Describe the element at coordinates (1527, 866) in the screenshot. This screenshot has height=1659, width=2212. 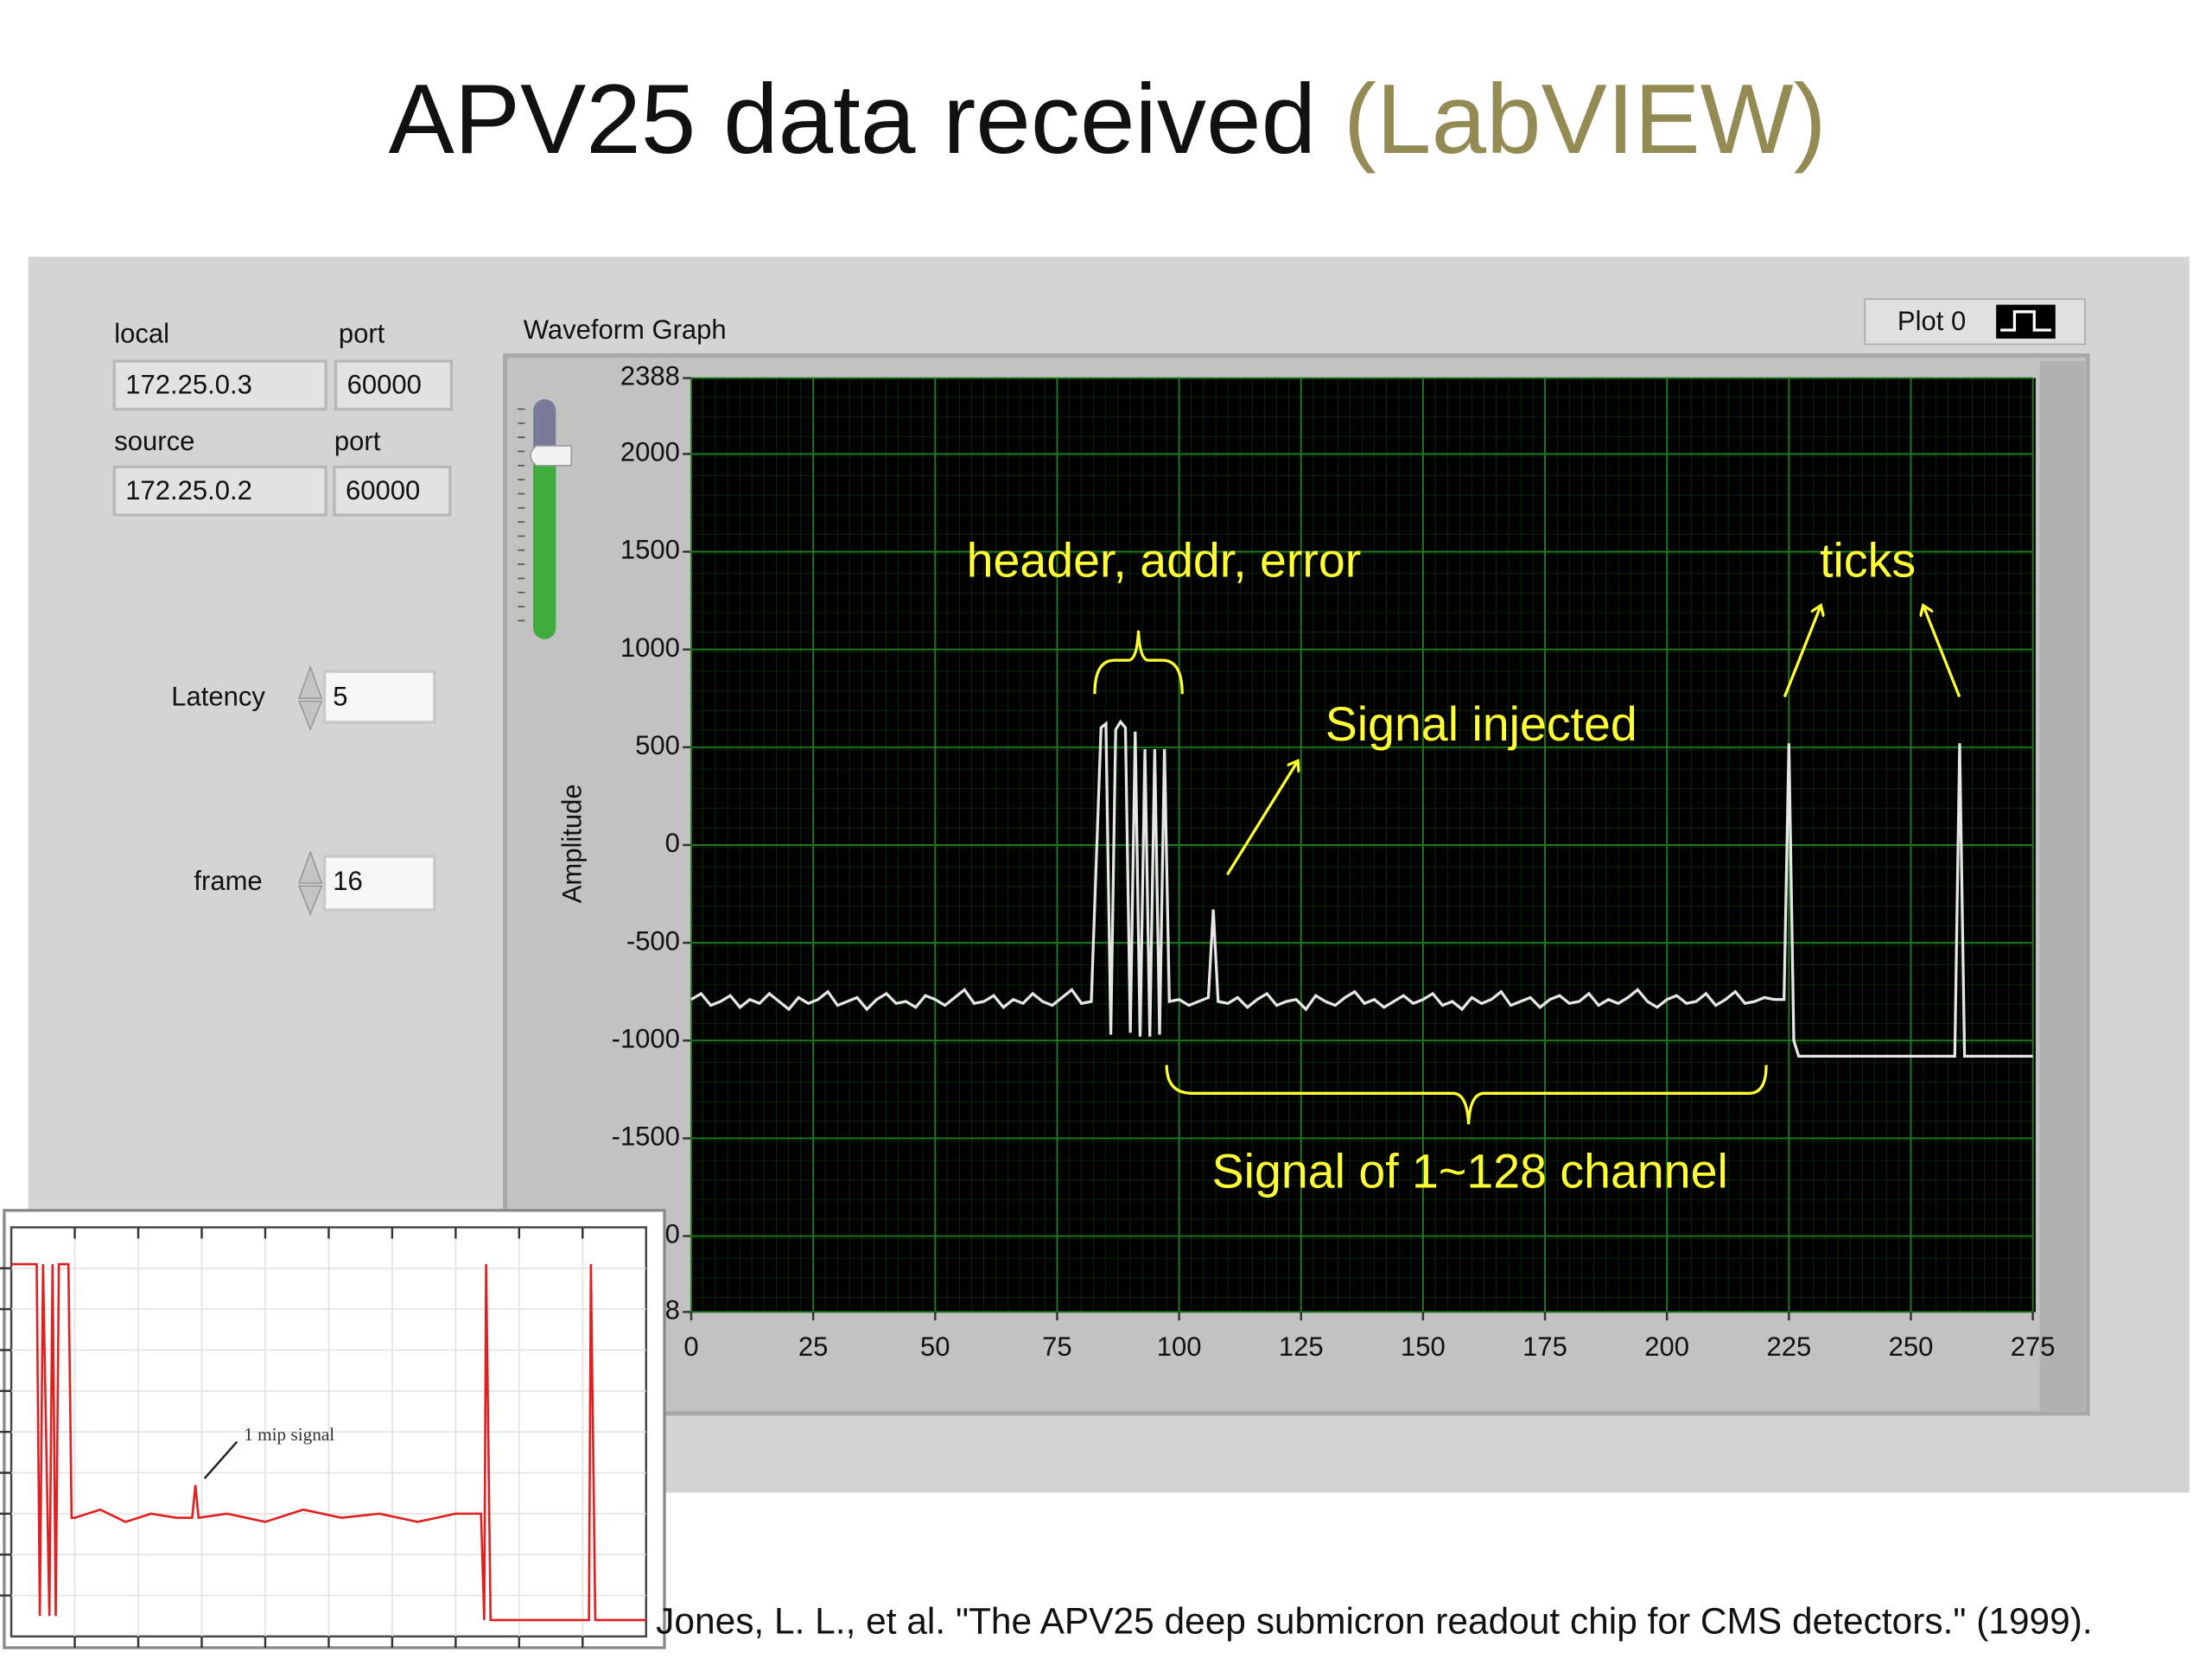
I see `annotation-shapes` at that location.